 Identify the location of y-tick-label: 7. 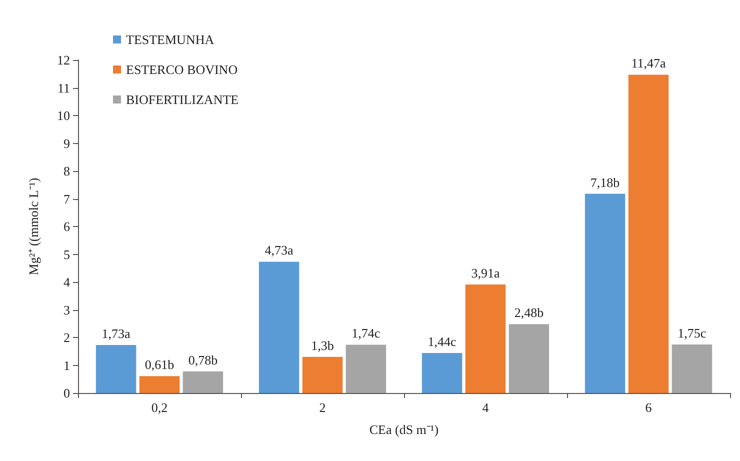
(67, 198).